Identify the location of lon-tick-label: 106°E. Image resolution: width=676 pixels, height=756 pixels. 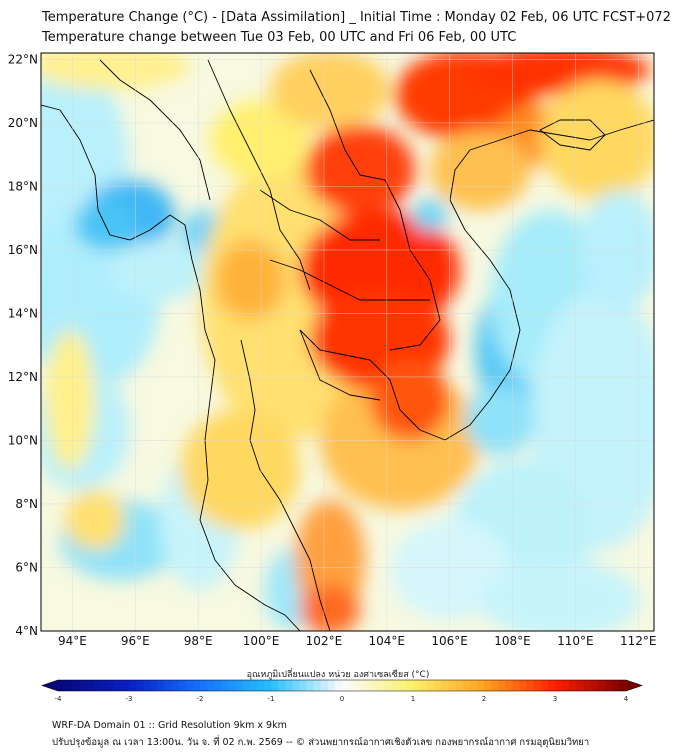
(449, 641).